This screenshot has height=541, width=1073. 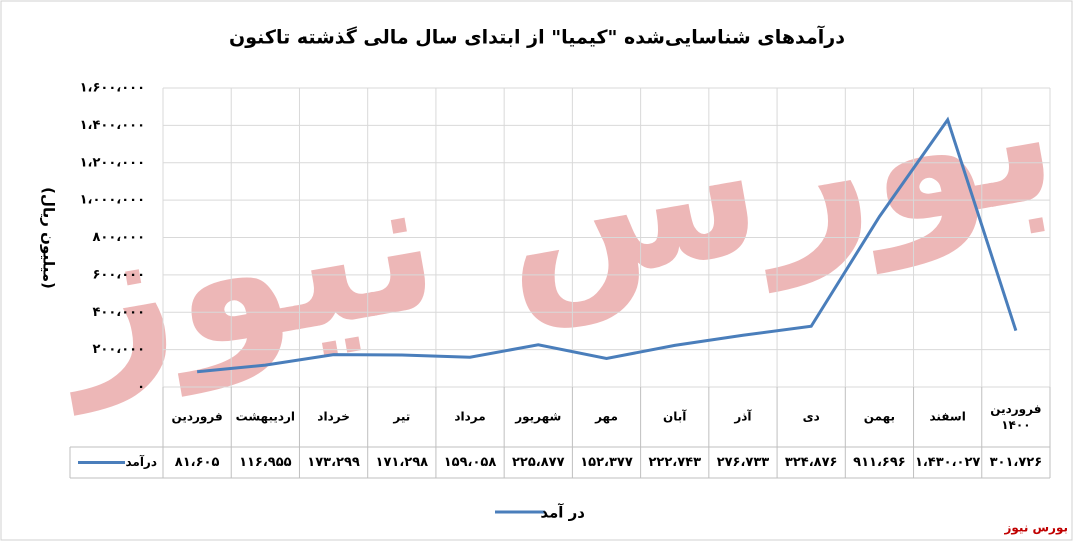 I want to click on x-tick-label: آبان, so click(x=675, y=416).